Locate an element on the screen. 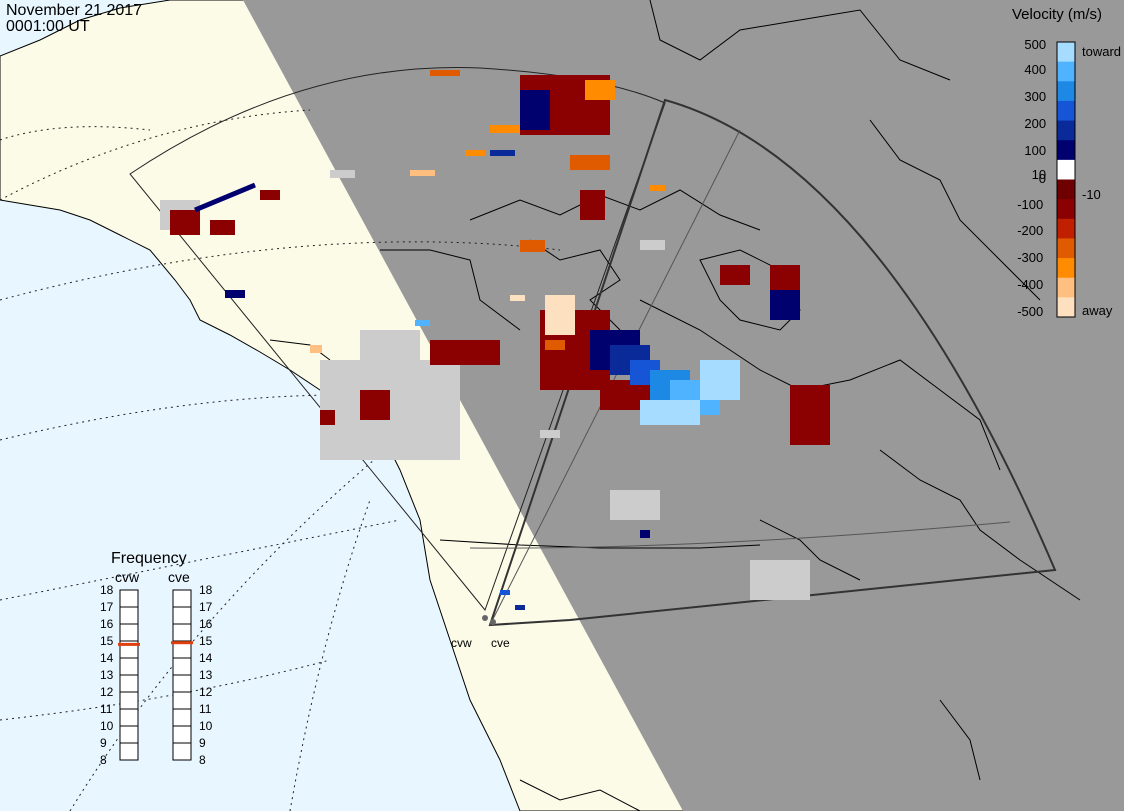 The width and height of the screenshot is (1124, 811). colorbar-title: Velocity (m/s) is located at coordinates (1057, 14).